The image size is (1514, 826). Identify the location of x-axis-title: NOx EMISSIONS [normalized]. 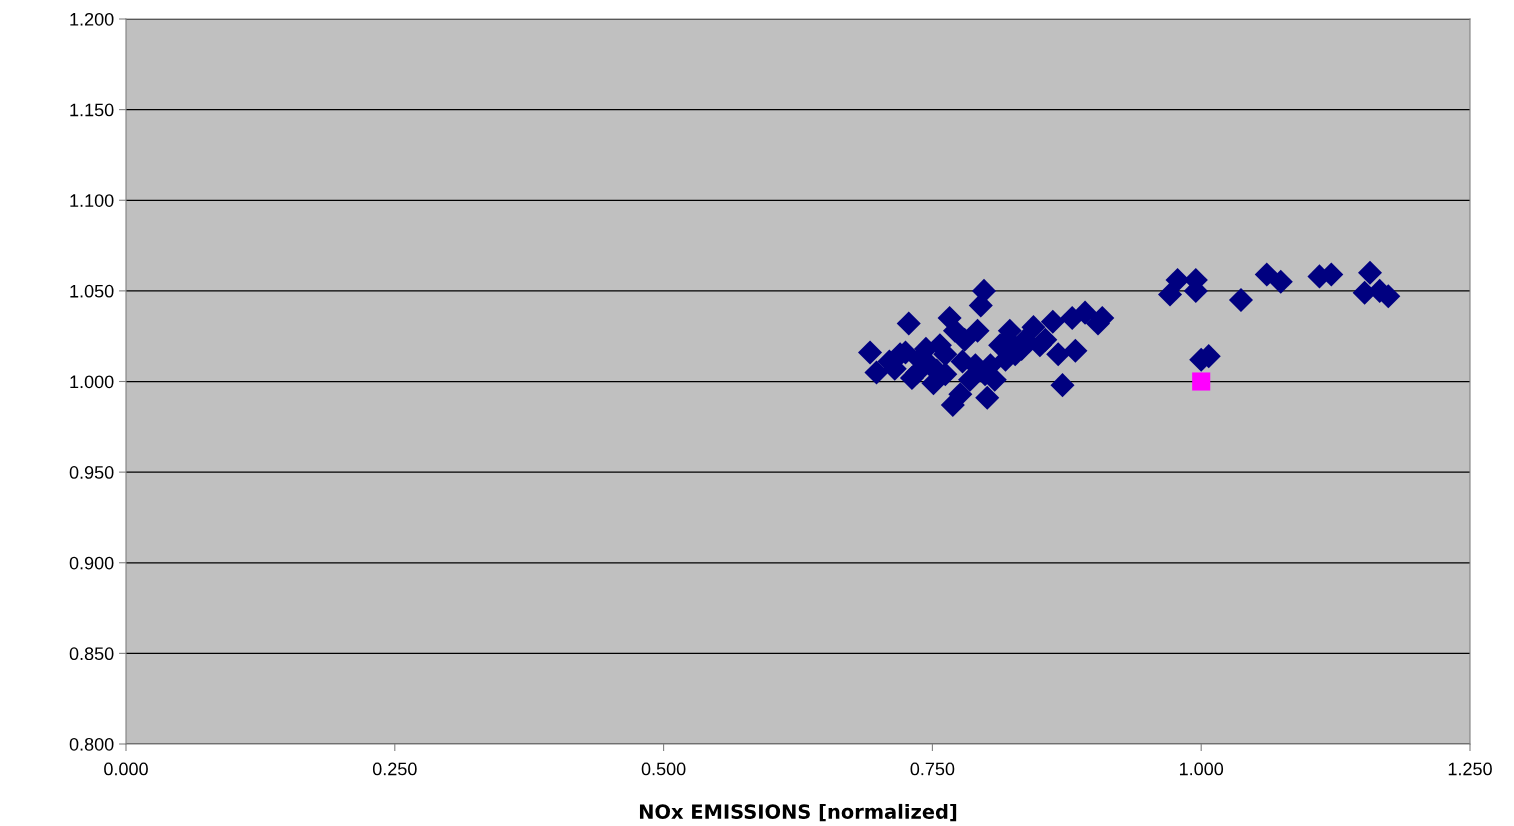
(798, 812).